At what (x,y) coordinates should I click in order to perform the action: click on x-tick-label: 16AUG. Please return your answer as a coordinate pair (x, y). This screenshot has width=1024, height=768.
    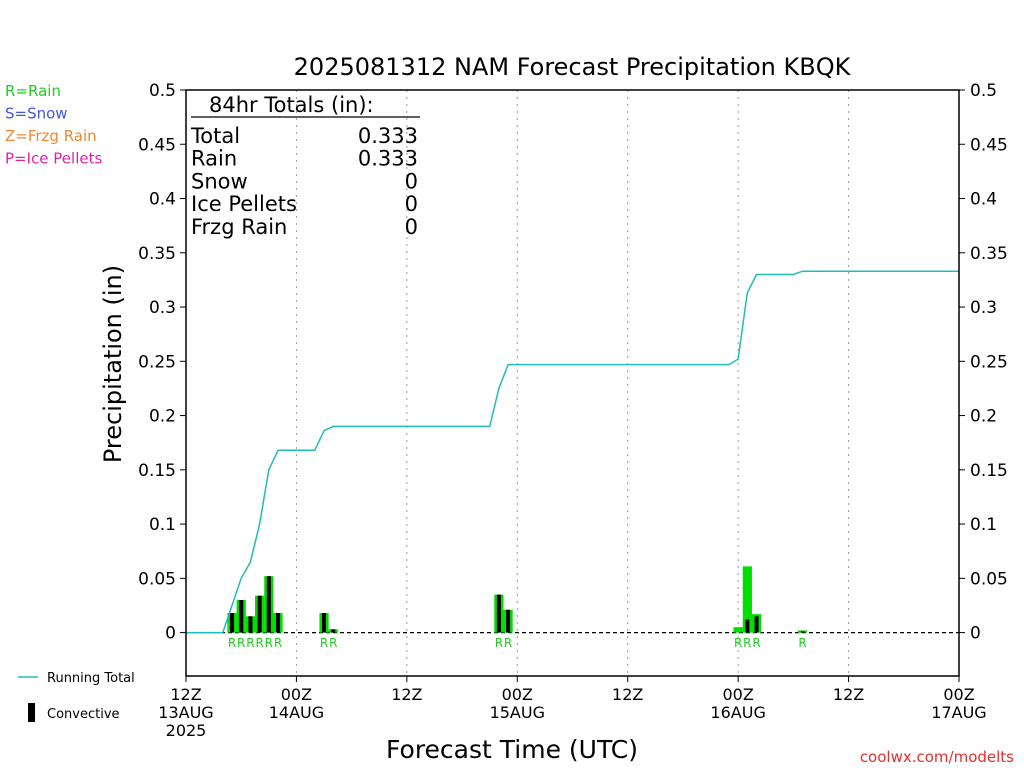
    Looking at the image, I should click on (737, 712).